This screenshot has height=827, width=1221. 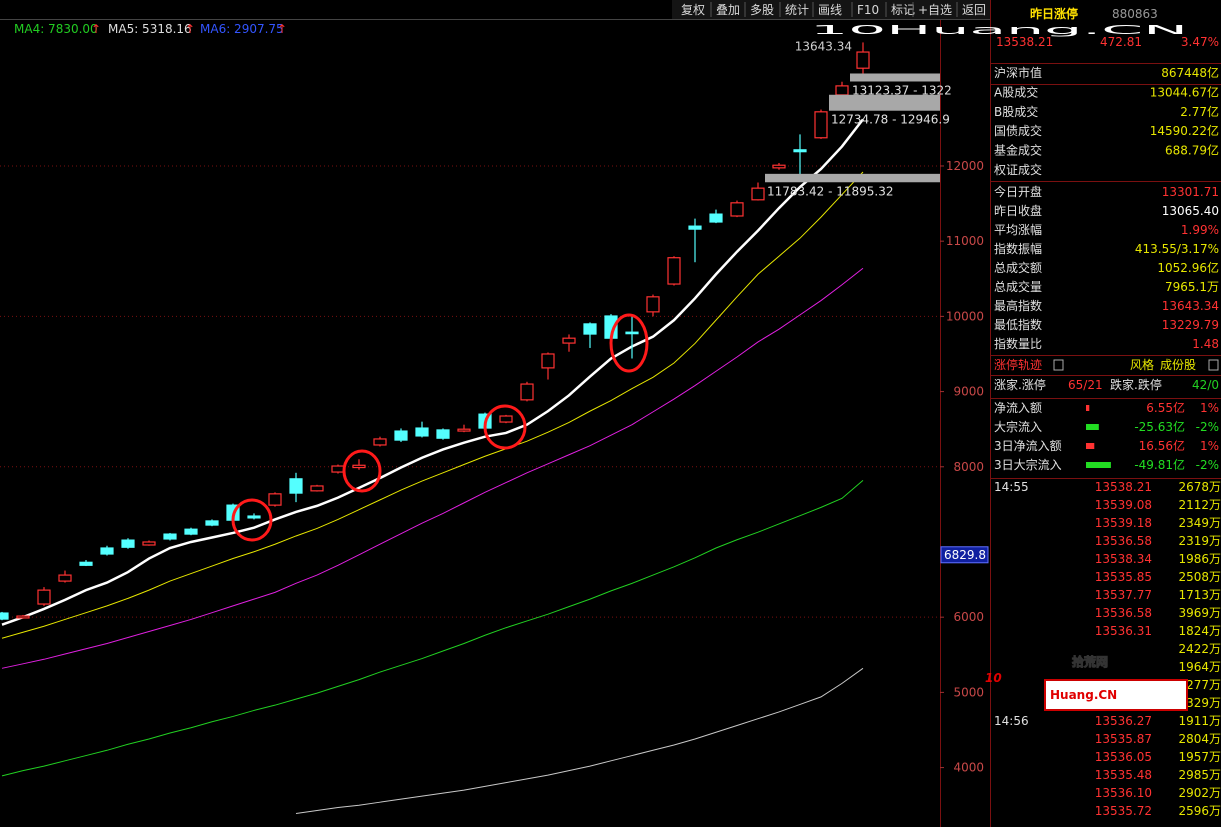 I want to click on flow-label: 3日净流入额, so click(x=1028, y=446).